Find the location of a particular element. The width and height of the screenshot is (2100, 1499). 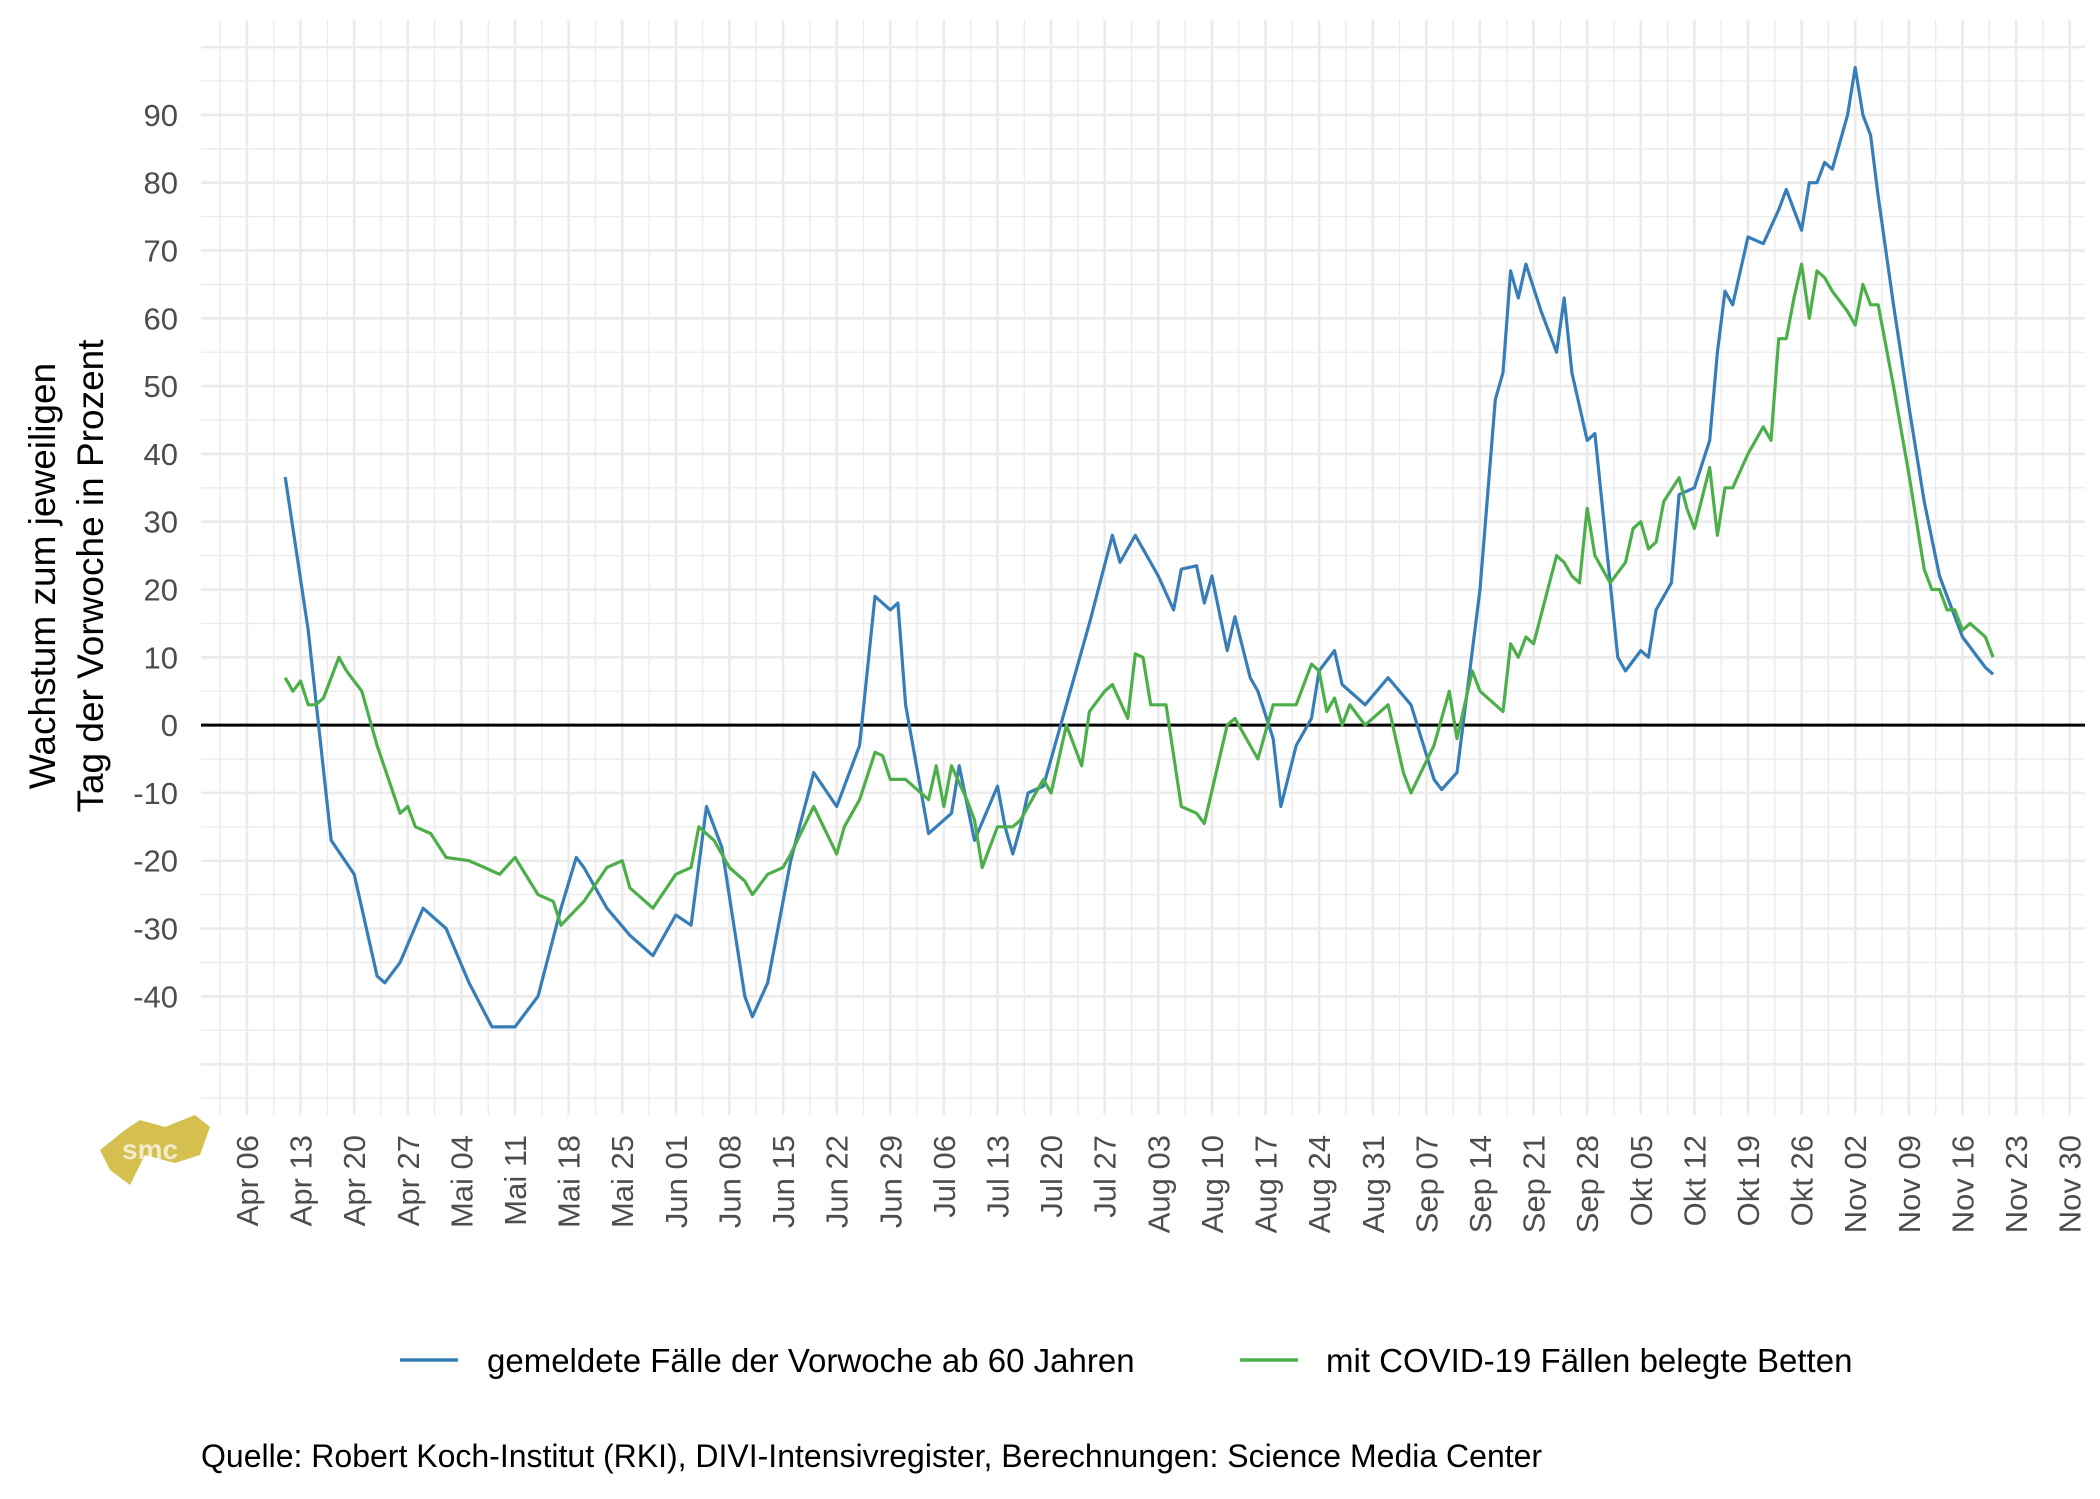

x-tick-label: Aug 17 is located at coordinates (1266, 1184).